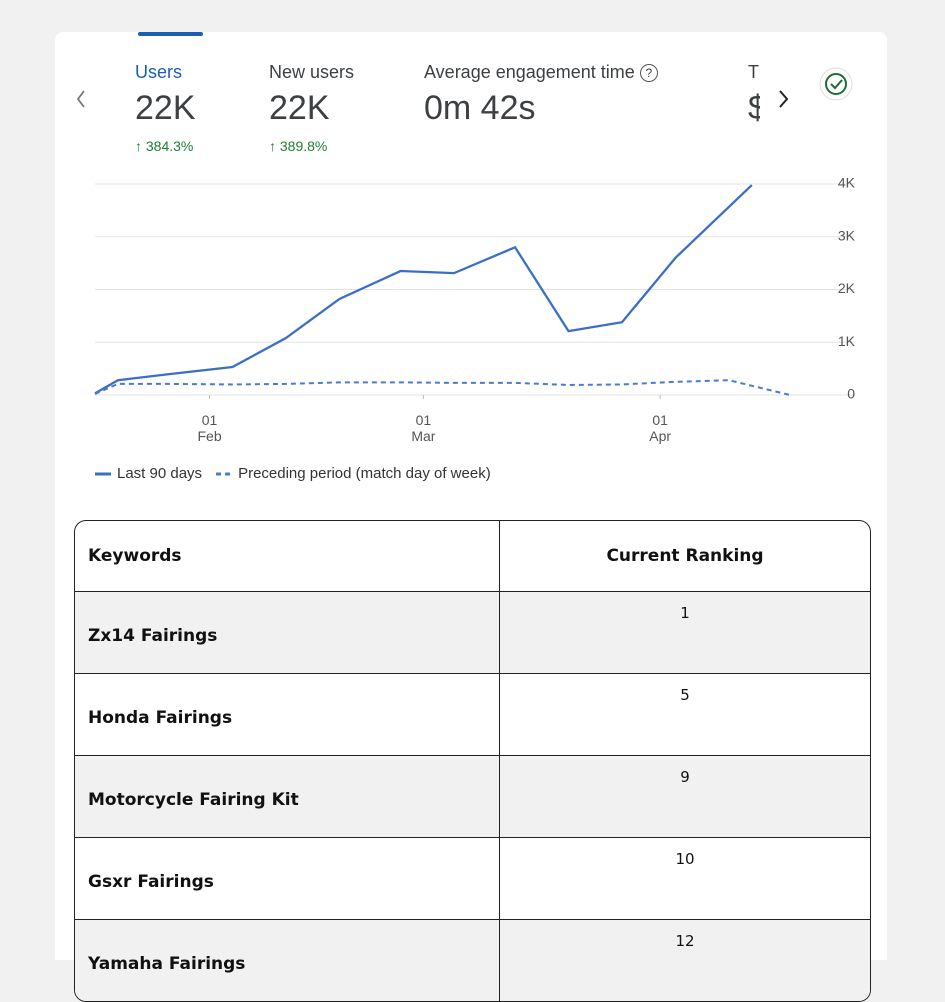  What do you see at coordinates (312, 72) in the screenshot?
I see `metric-label: New users` at bounding box center [312, 72].